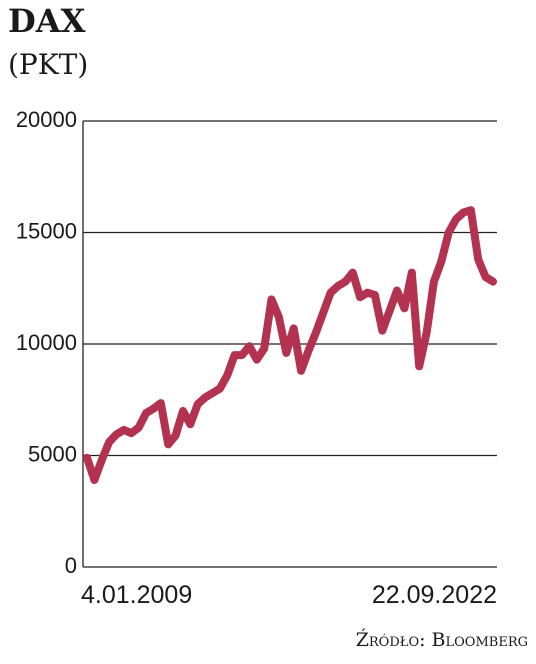 The image size is (536, 664). Describe the element at coordinates (48, 64) in the screenshot. I see `chart-subtitle: (PKT)` at that location.